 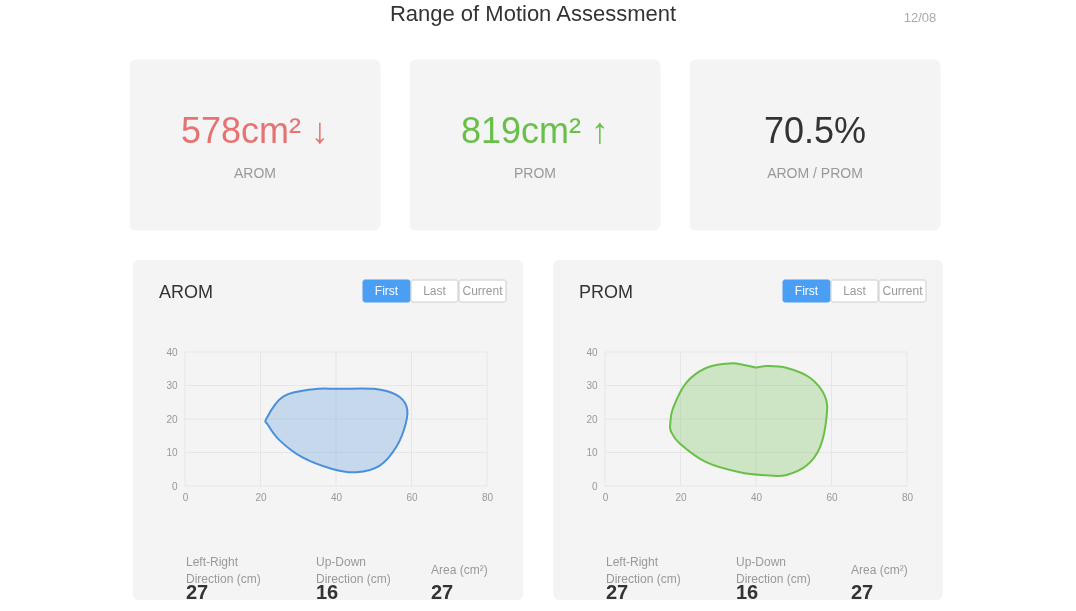 I want to click on chart-title: PROM, so click(x=606, y=292).